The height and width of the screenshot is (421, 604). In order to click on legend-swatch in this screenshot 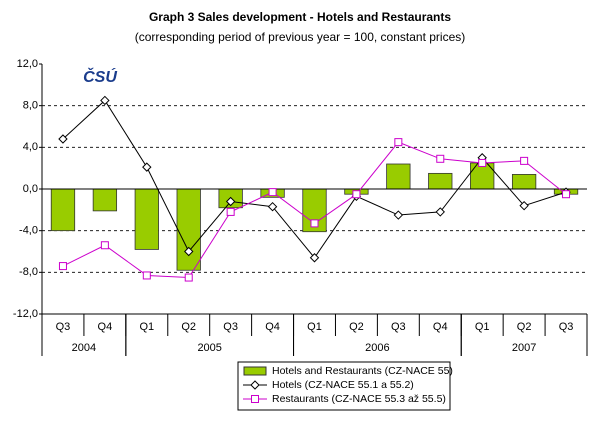, I will do `click(255, 371)`.